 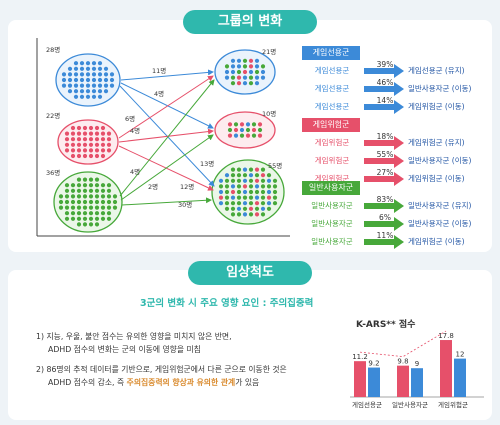 I want to click on legend-to: 일반사용자군 (유지), so click(x=440, y=205).